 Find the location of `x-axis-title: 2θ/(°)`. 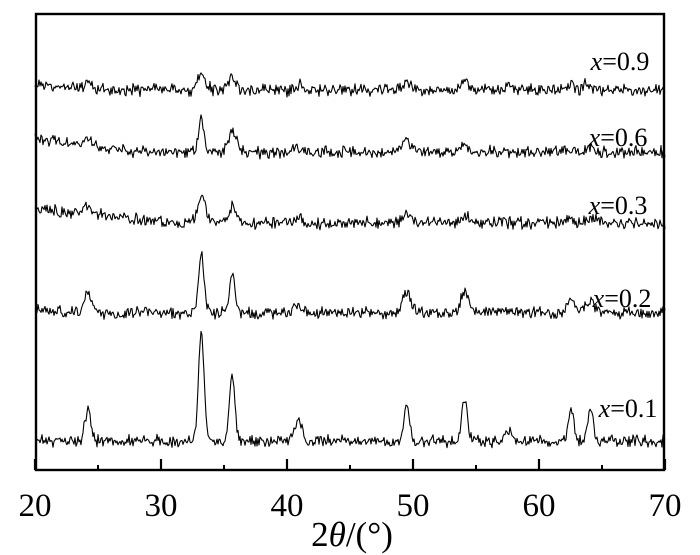

x-axis-title: 2θ/(°) is located at coordinates (352, 534).